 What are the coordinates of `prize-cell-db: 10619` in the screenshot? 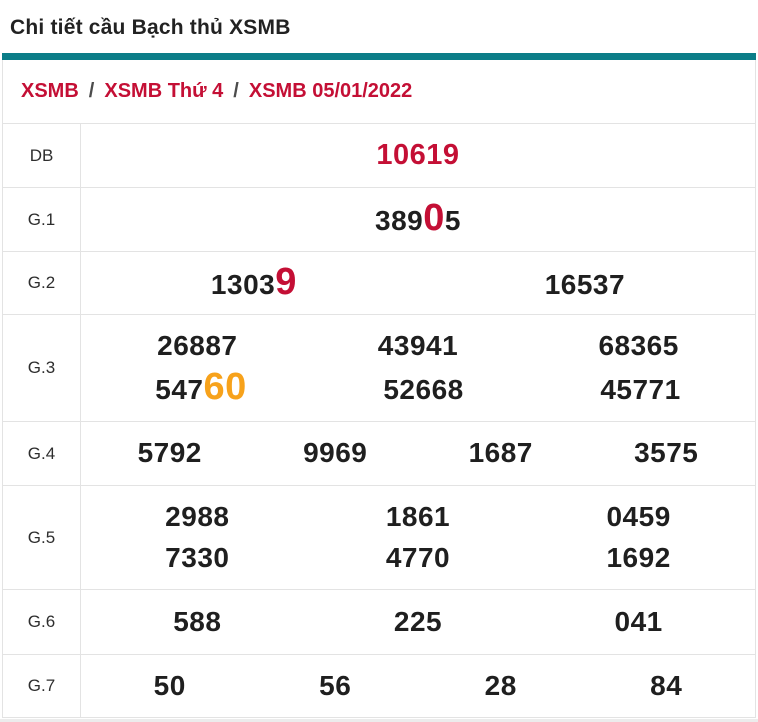 It's located at (418, 155).